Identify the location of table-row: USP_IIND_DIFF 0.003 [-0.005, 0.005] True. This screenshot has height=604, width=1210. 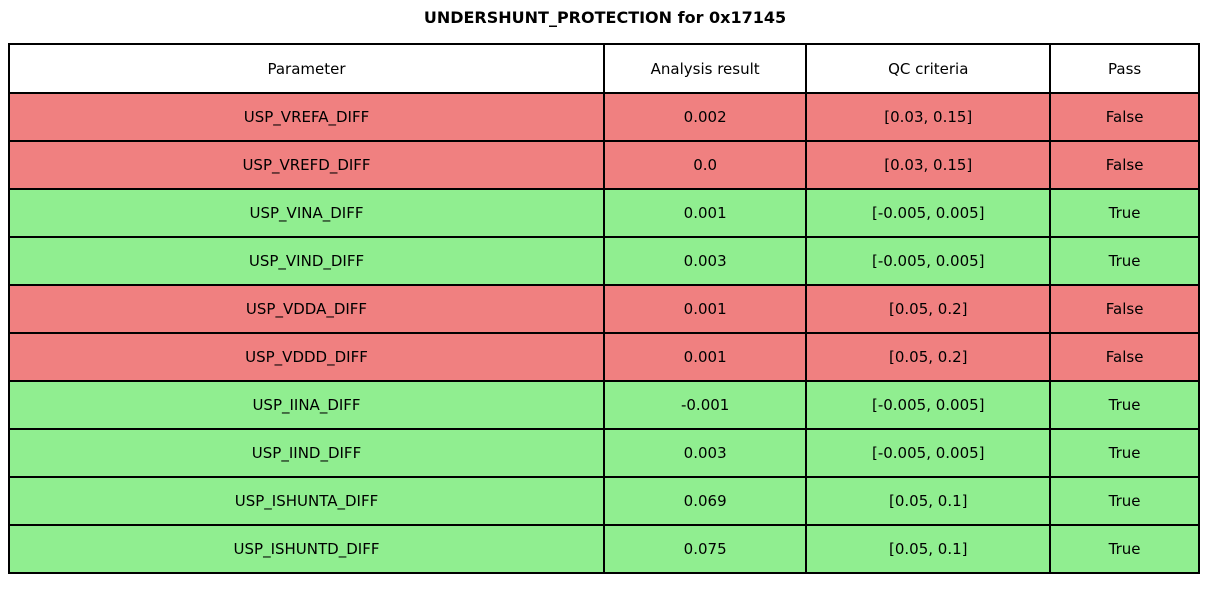
(604, 453).